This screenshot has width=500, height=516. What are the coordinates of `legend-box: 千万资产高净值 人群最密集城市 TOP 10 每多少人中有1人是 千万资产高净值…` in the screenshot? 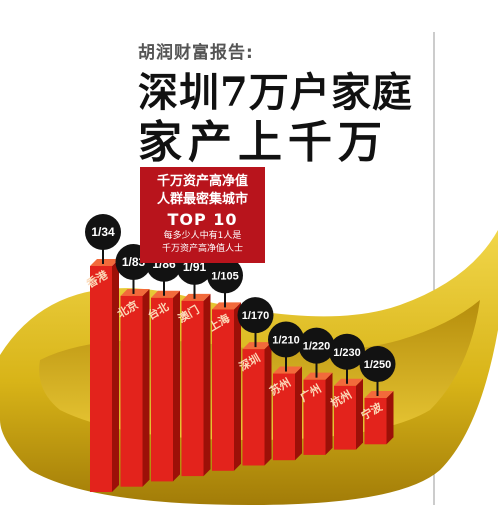 It's located at (202, 215).